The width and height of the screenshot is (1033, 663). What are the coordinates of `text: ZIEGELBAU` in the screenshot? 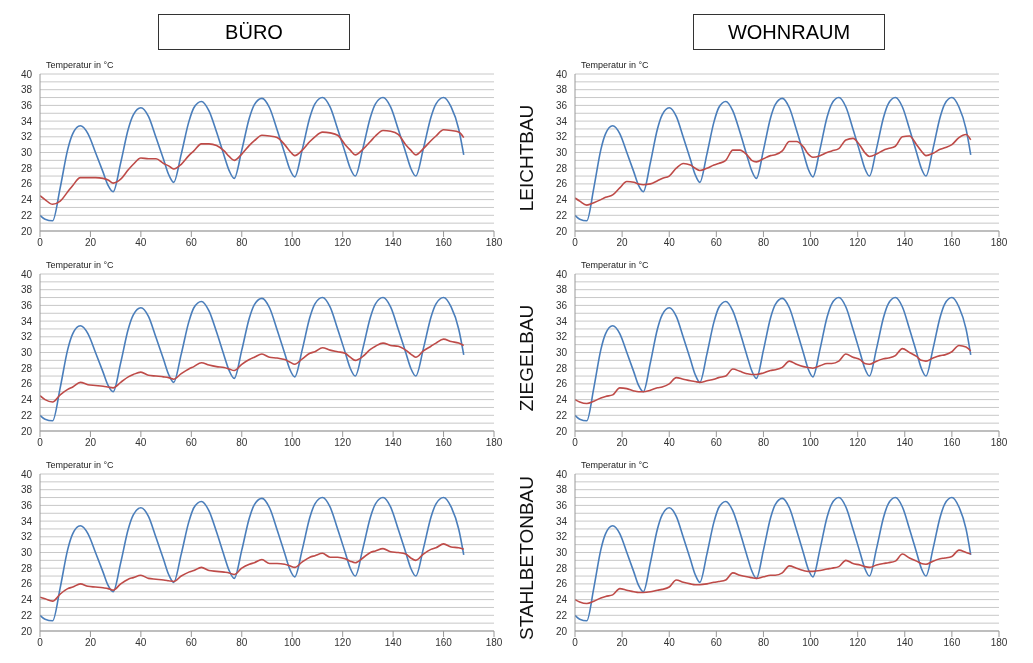 It's located at (527, 358).